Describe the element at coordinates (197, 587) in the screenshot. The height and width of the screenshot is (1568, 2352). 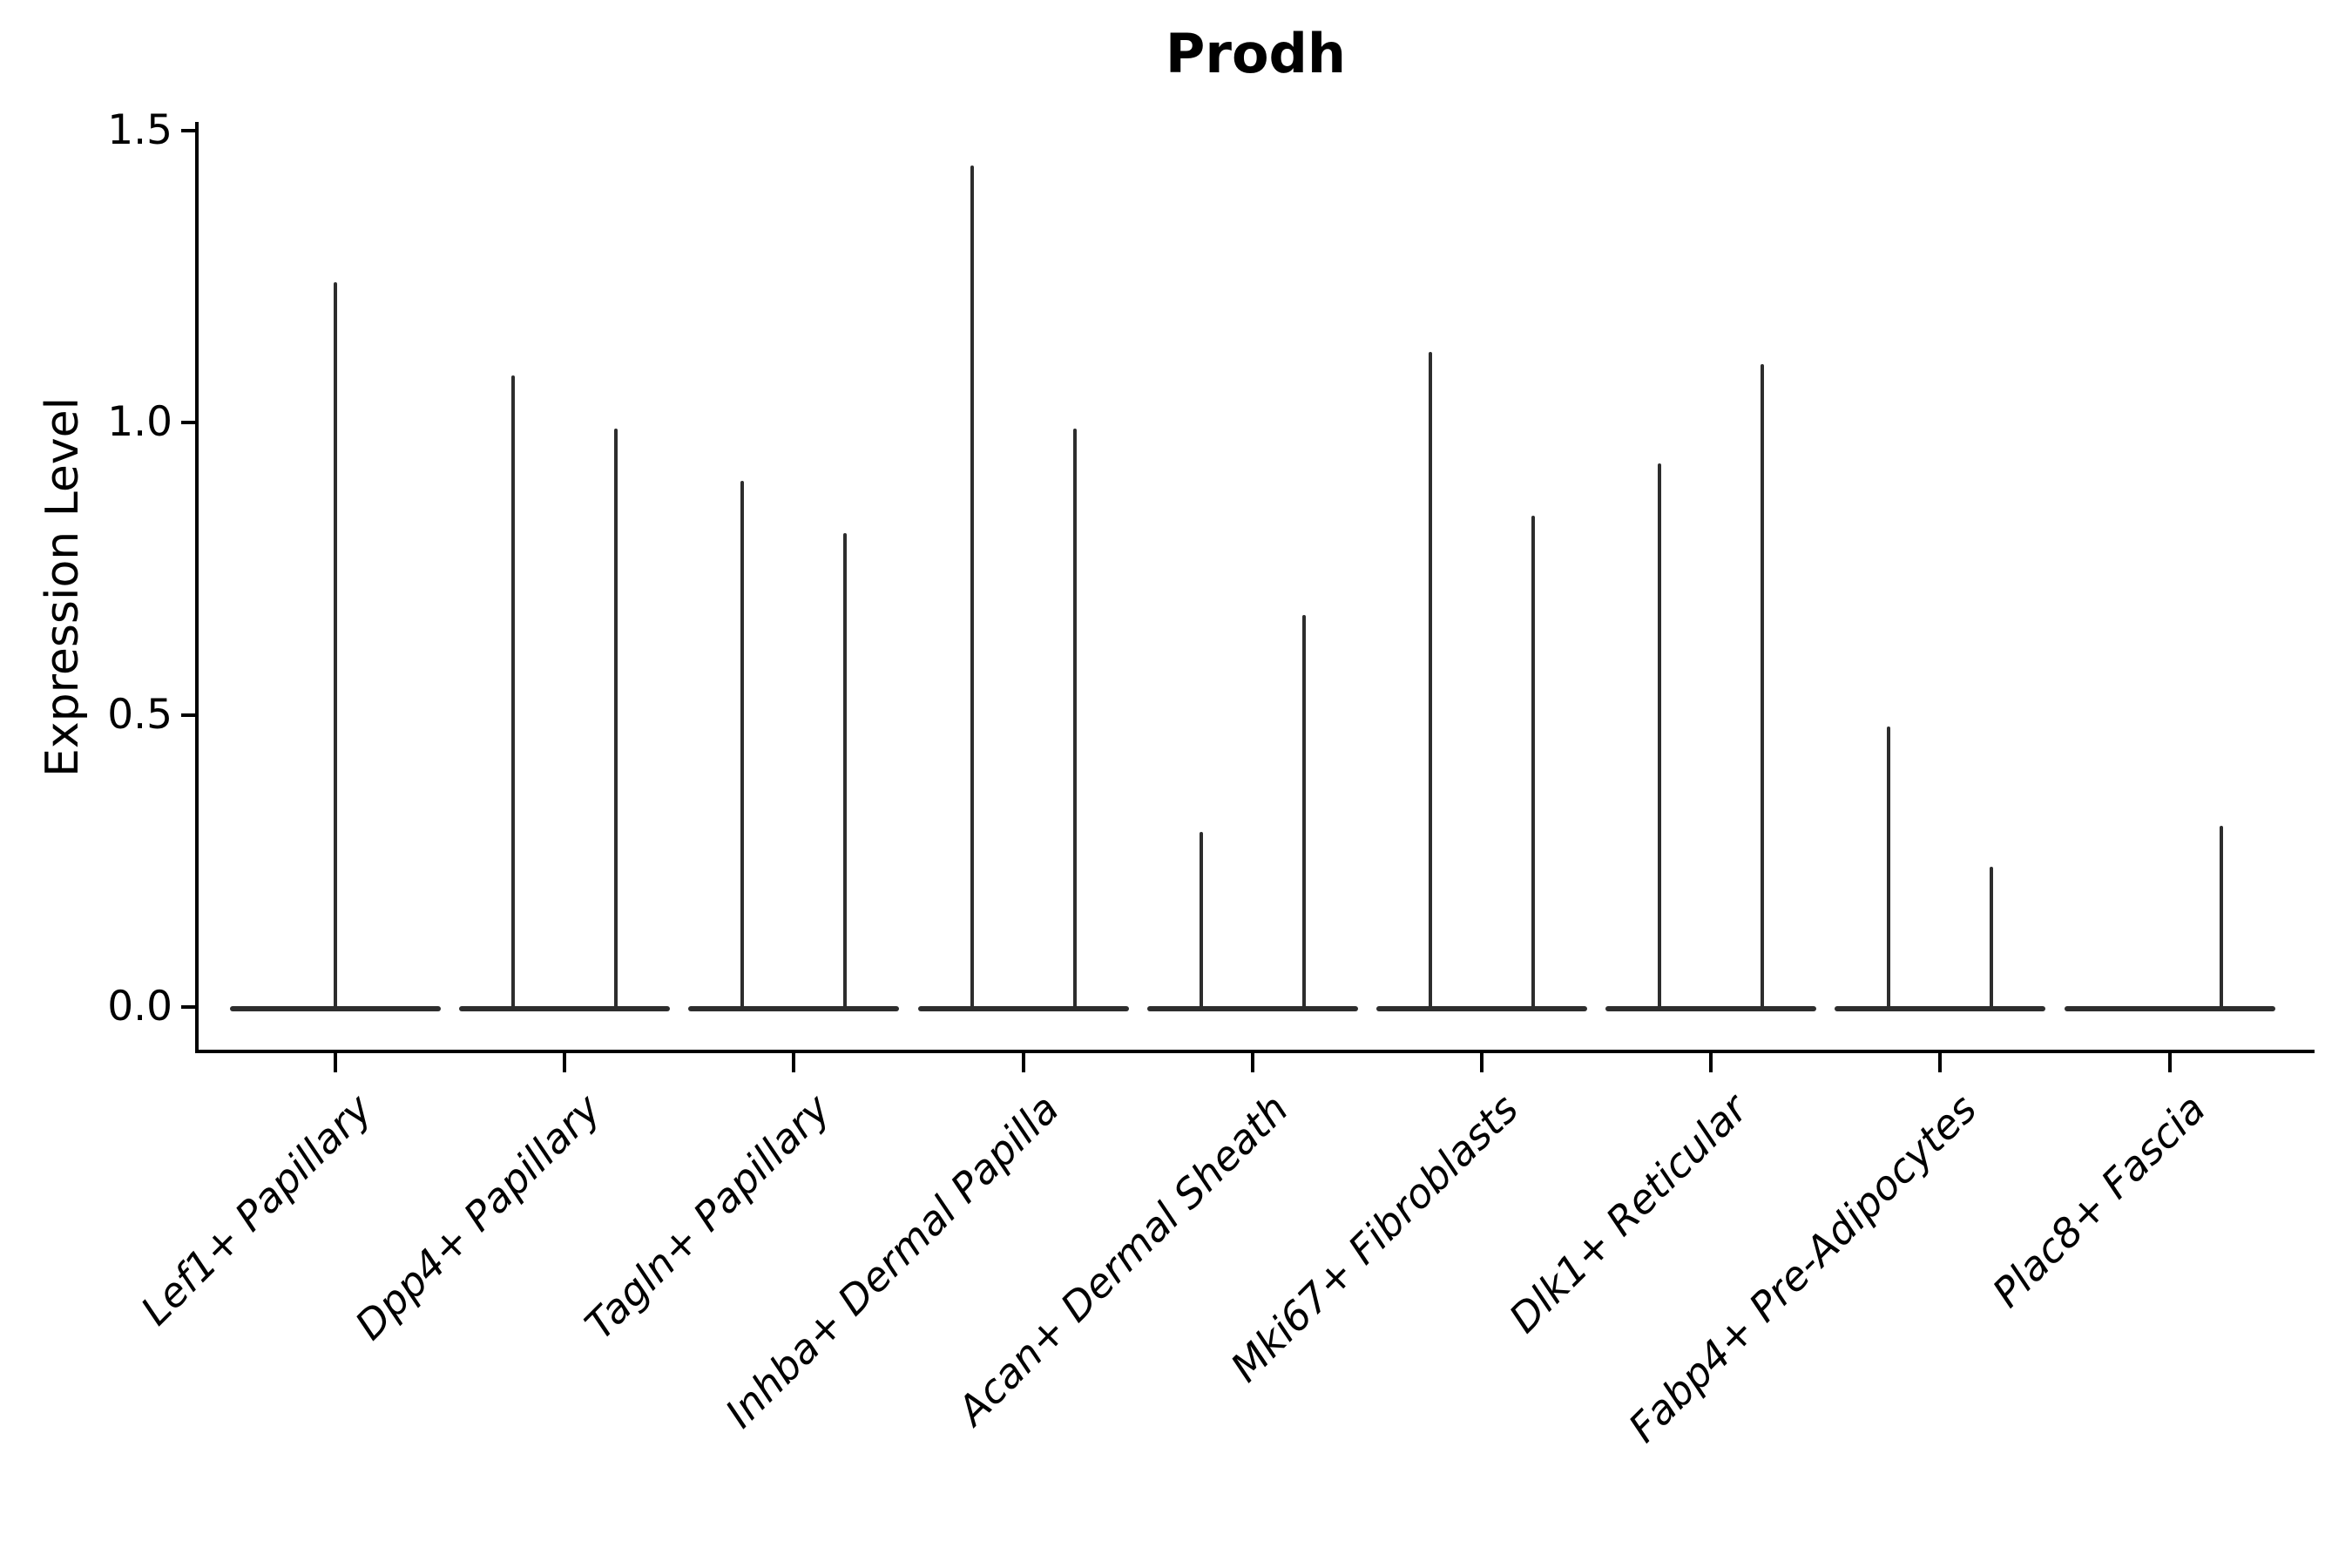
I see `y-axis-spine` at that location.